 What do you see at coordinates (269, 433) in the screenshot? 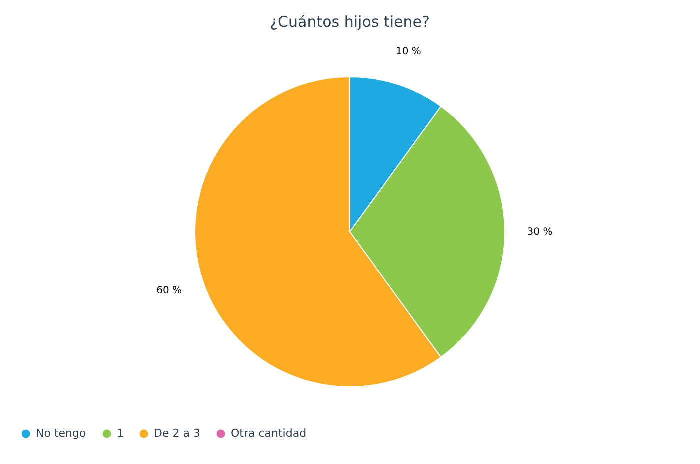
I see `legend-label: Otra cantidad` at bounding box center [269, 433].